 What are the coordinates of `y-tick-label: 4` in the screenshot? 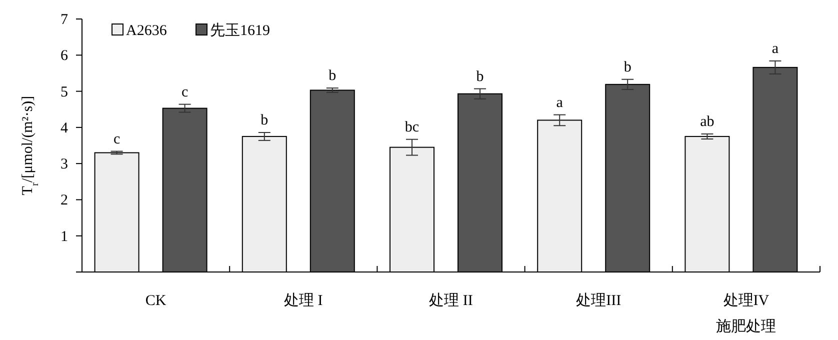 It's located at (64, 128).